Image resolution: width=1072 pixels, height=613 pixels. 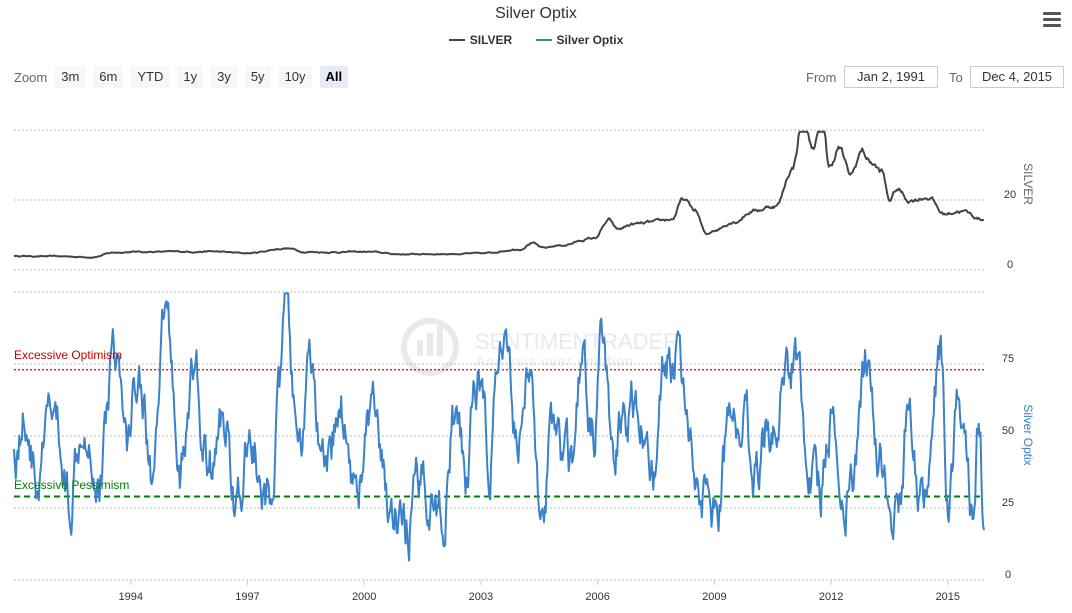 I want to click on legend-swatch-silver-optix, so click(x=543, y=39).